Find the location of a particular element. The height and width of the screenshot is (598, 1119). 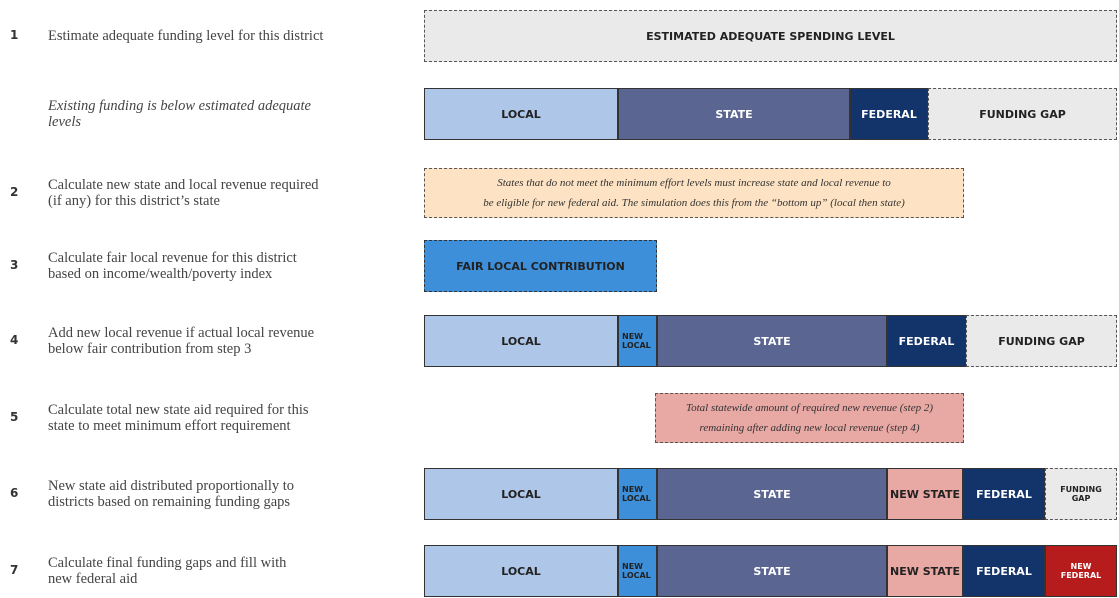

text-line: FUNDING is located at coordinates (1081, 489).